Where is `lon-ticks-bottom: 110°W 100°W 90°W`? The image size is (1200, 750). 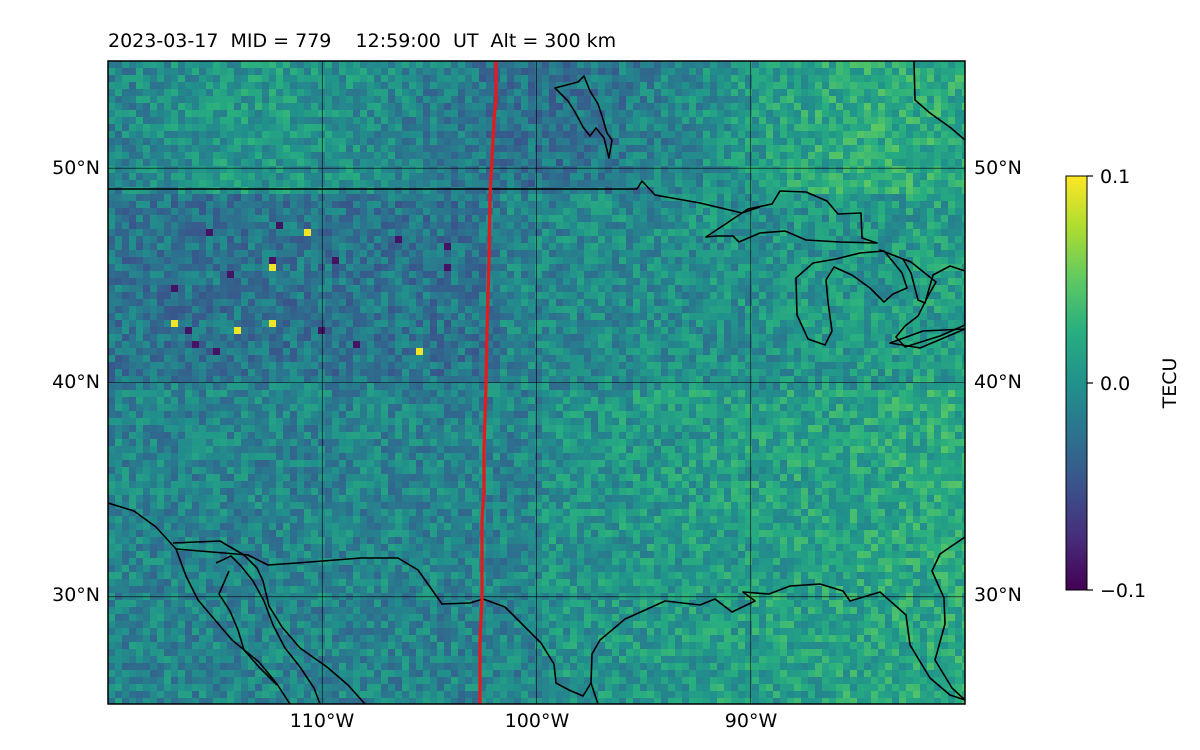
lon-ticks-bottom: 110°W 100°W 90°W is located at coordinates (534, 721).